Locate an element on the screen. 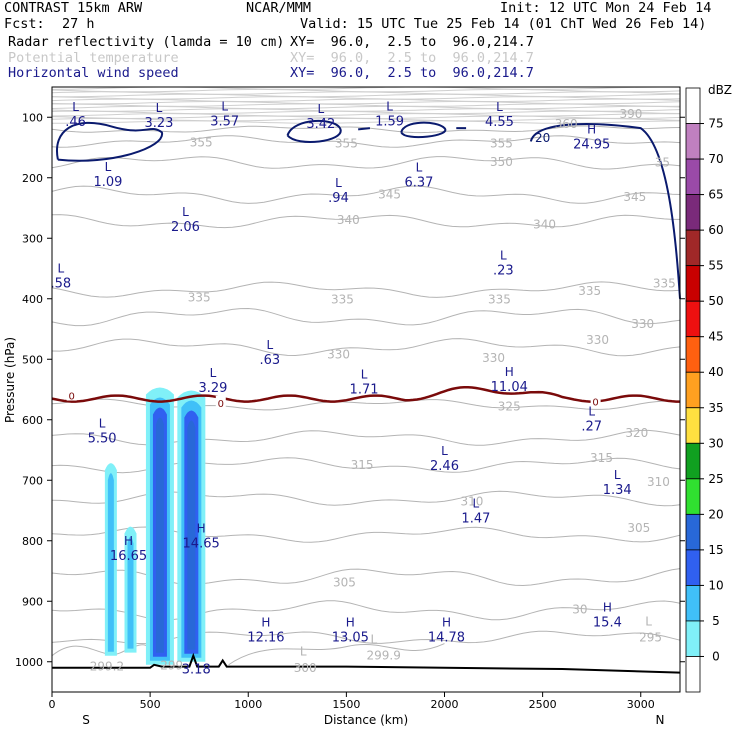 The height and width of the screenshot is (740, 740). wind-extremum-value: 12.16 is located at coordinates (265, 638).